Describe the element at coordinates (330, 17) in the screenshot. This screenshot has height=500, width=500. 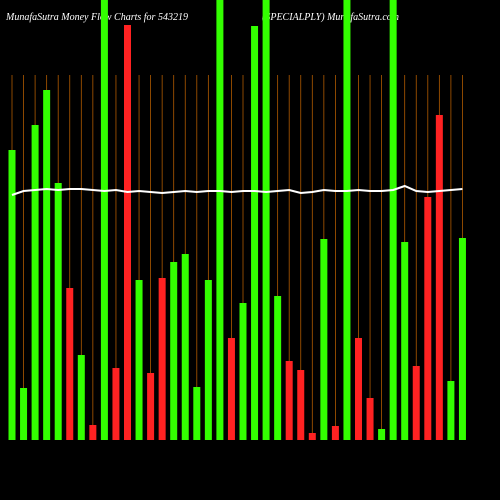
I see `chart-subtitle: (SPECIALPLY) MunafaSutra.com` at that location.